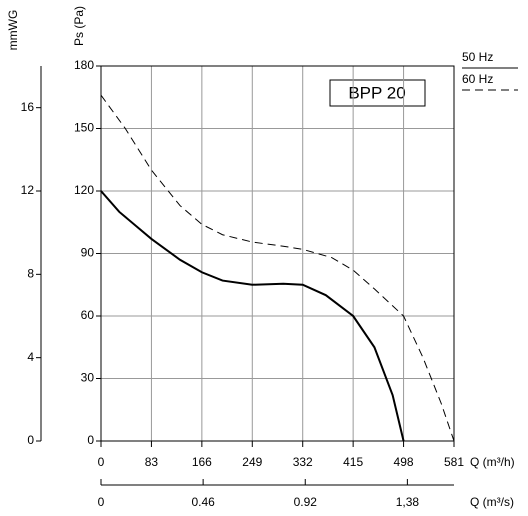  I want to click on y-tick-label: 90, so click(88, 253).